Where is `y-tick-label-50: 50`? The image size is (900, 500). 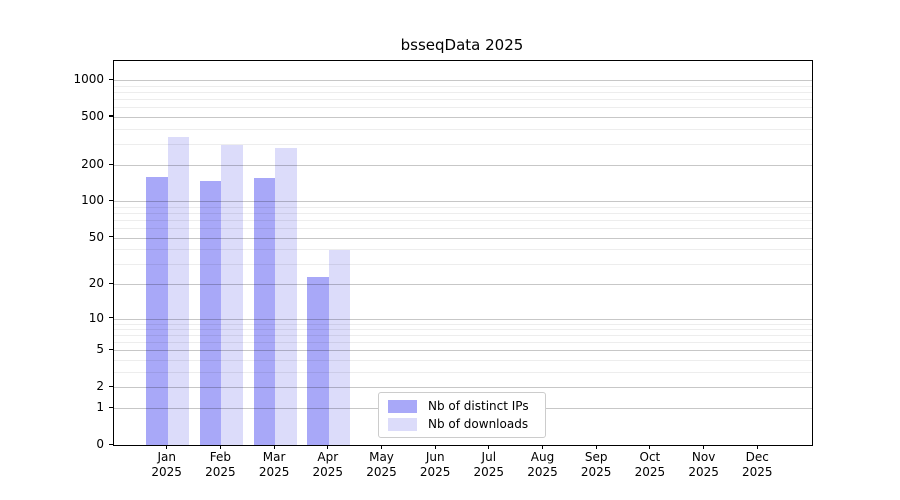
y-tick-label-50: 50 is located at coordinates (96, 236).